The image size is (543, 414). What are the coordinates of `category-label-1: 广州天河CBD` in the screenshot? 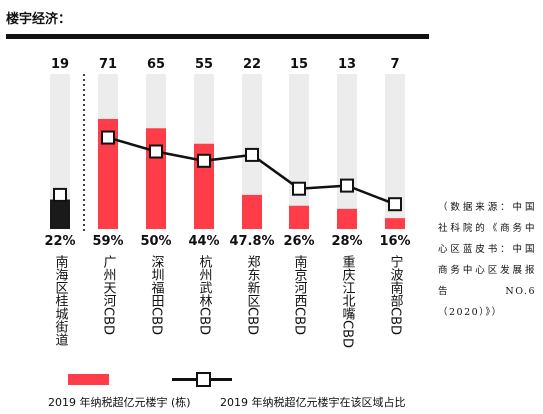 It's located at (109, 295).